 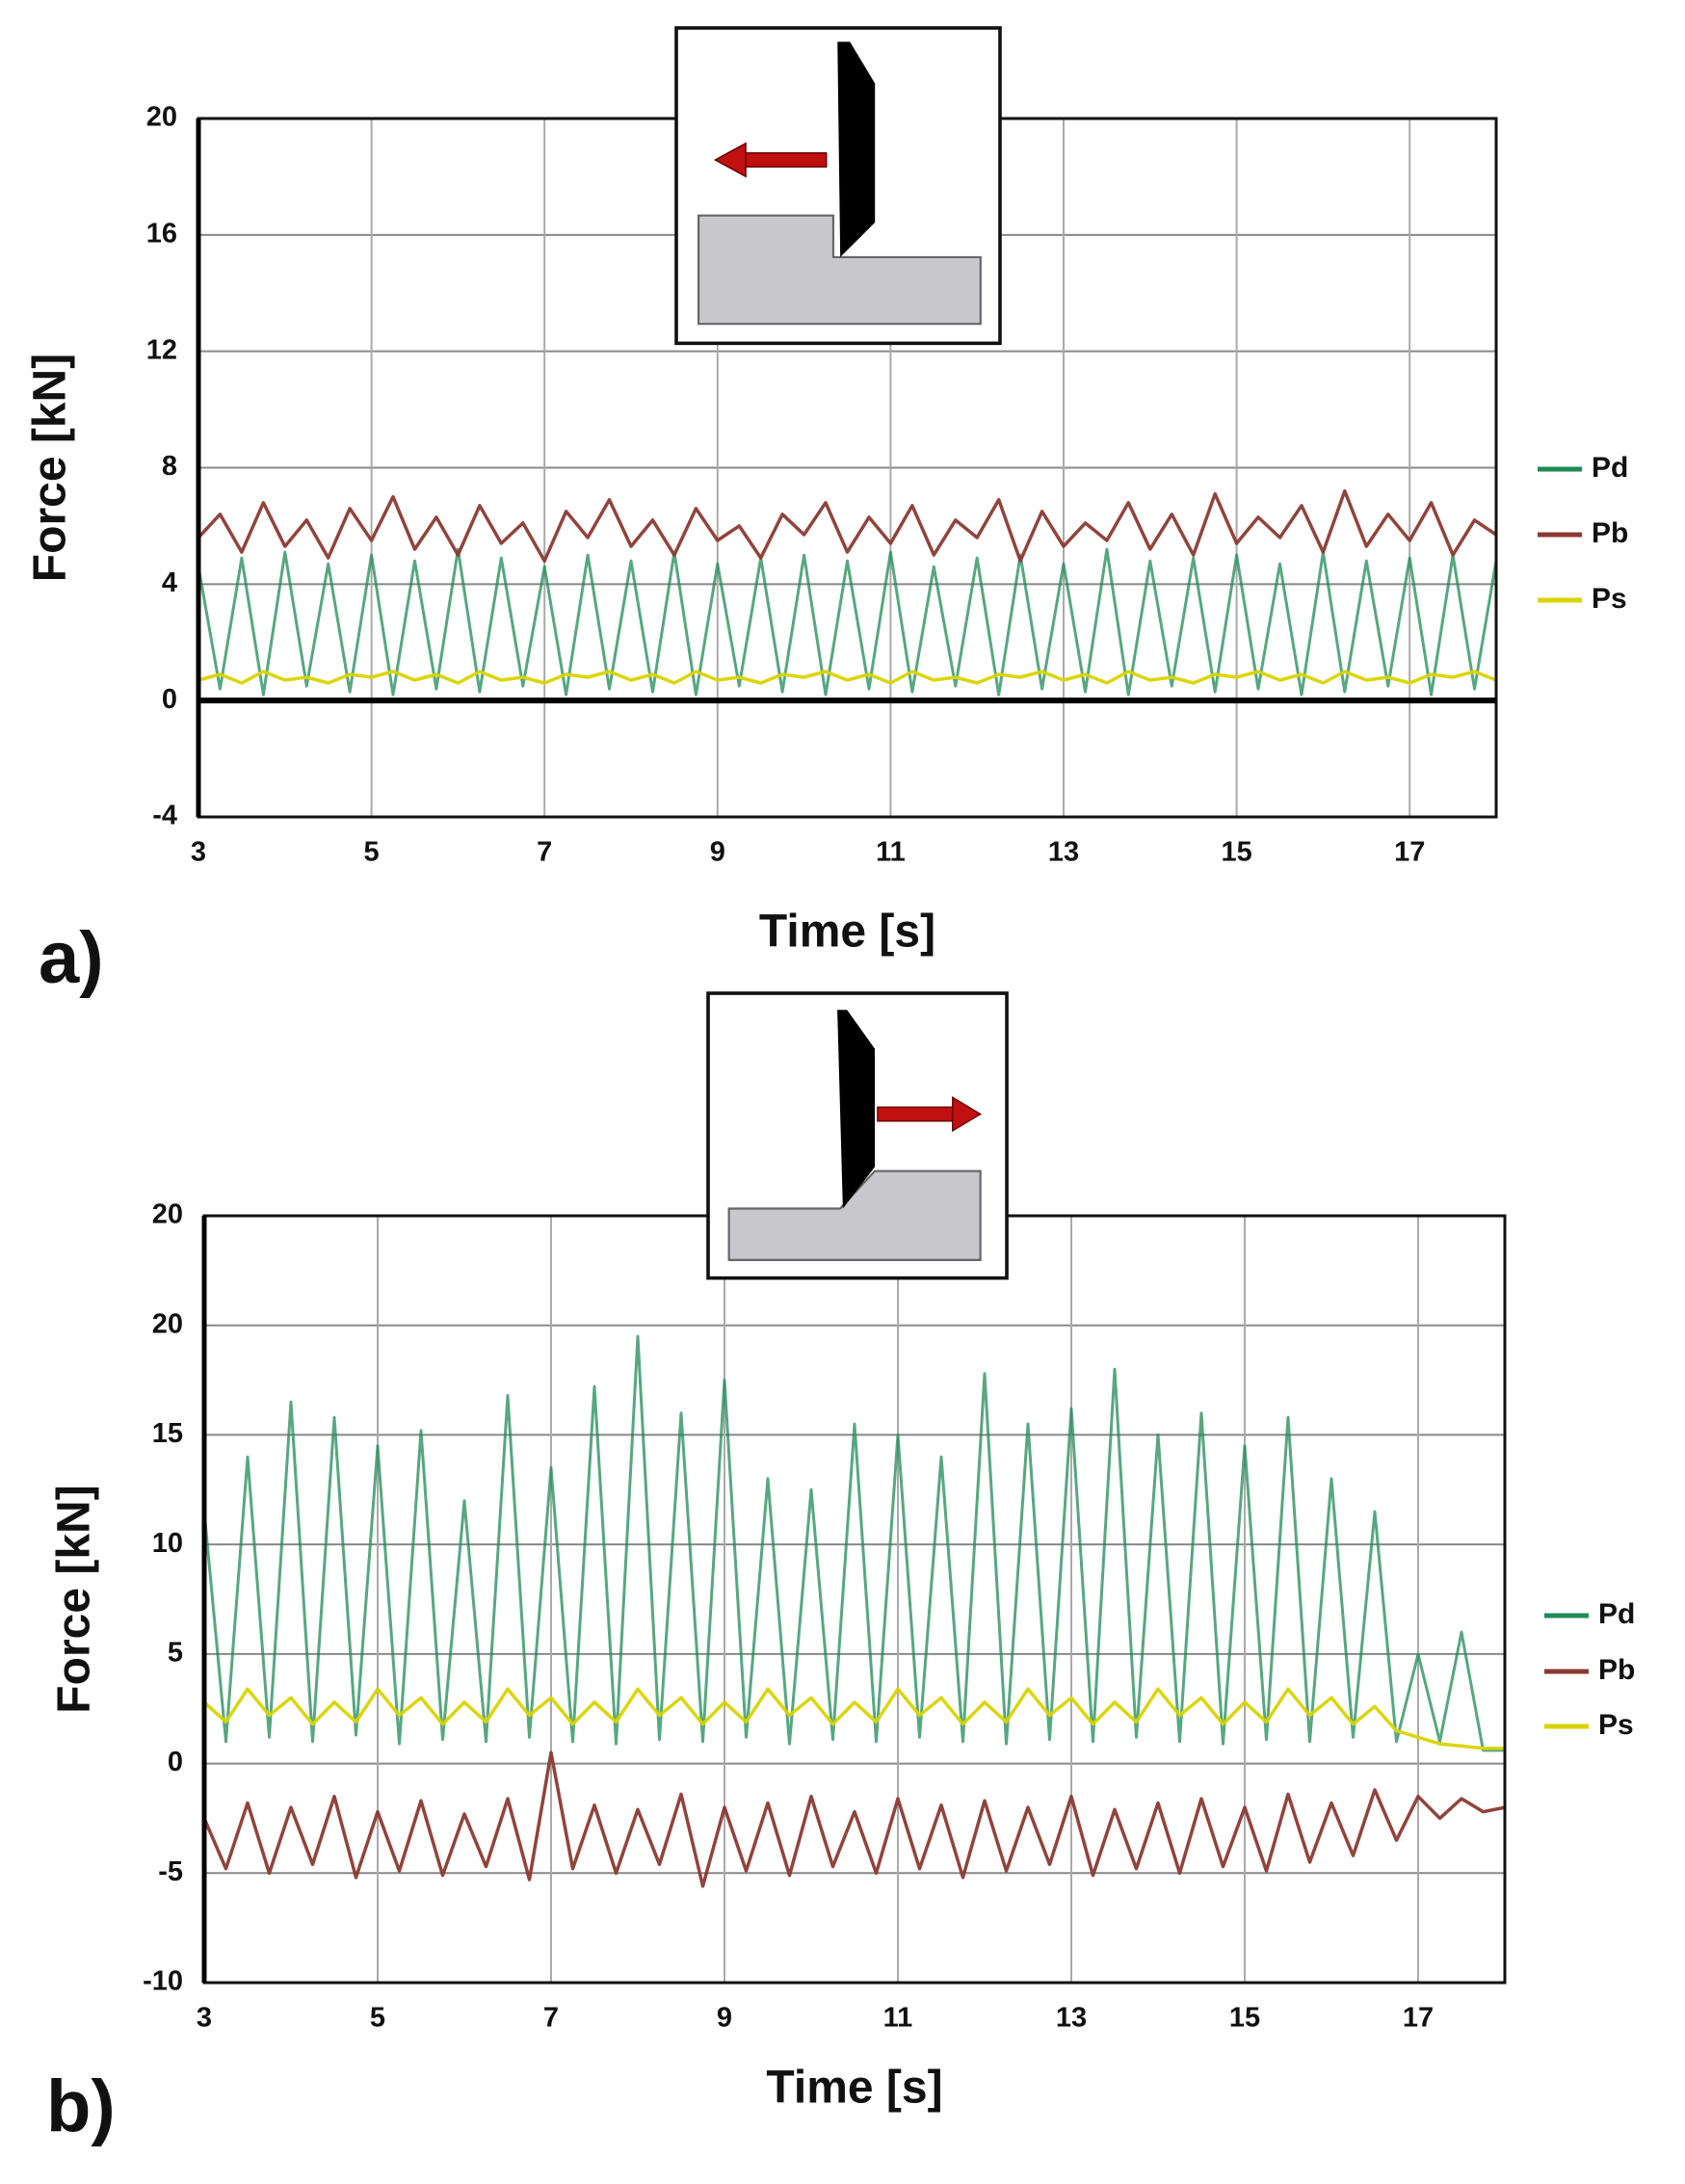 What do you see at coordinates (167, 1544) in the screenshot?
I see `y-tick-label: 10` at bounding box center [167, 1544].